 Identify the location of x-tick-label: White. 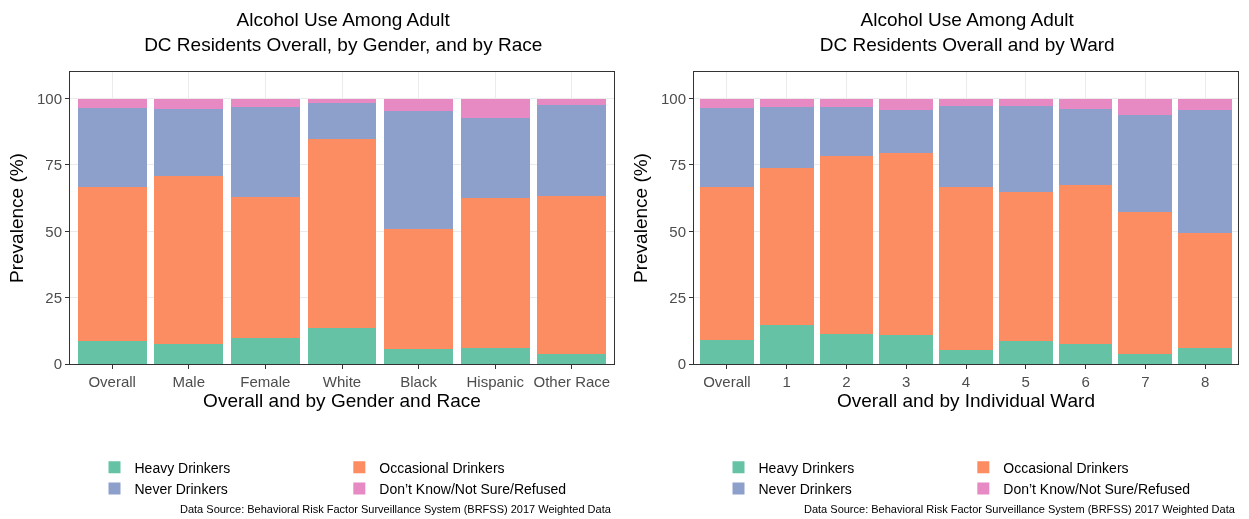
(342, 381).